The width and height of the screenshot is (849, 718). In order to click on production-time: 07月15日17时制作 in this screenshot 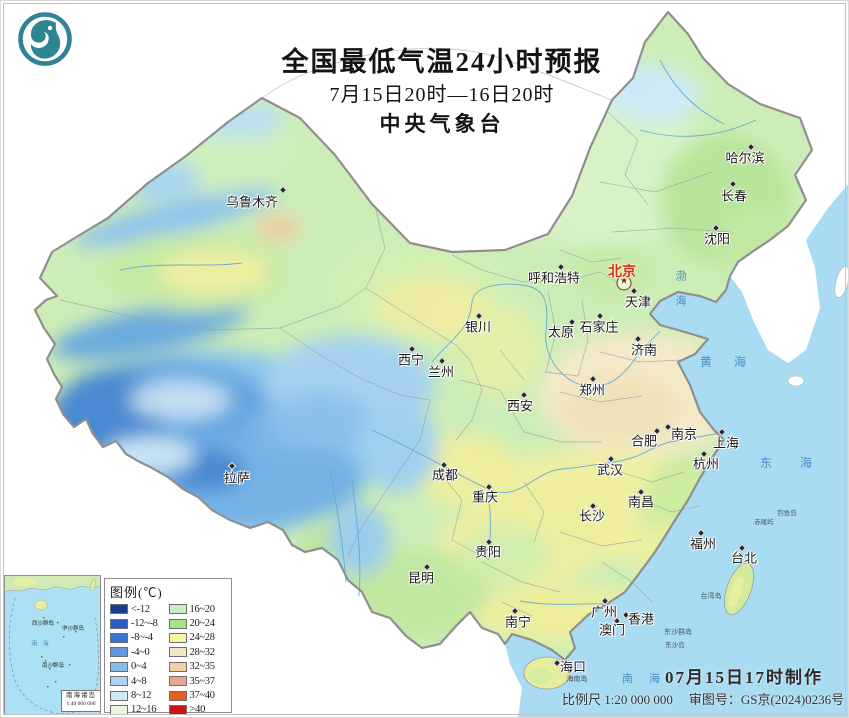, I will do `click(744, 677)`.